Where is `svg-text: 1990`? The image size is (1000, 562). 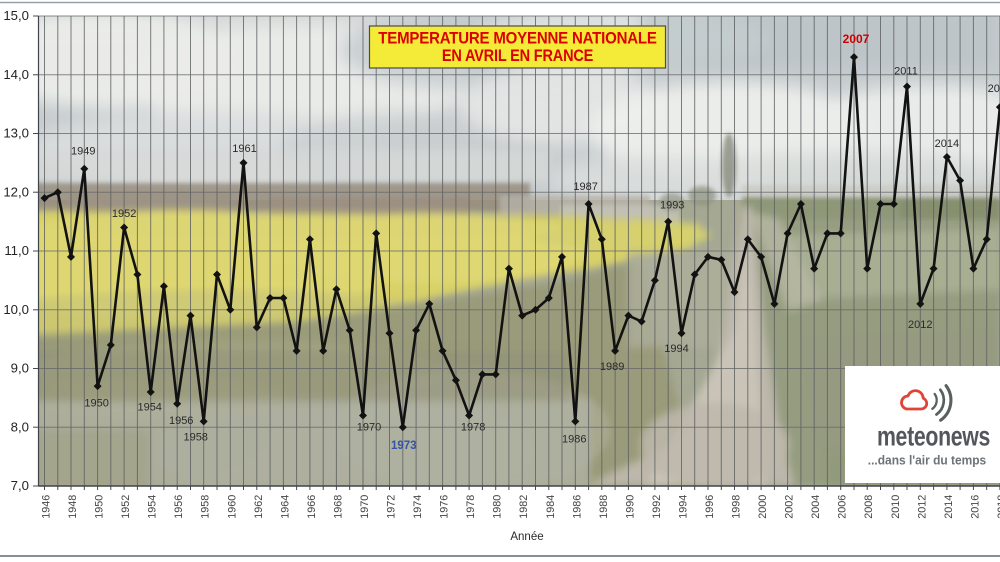 svg-text: 1990 is located at coordinates (630, 507).